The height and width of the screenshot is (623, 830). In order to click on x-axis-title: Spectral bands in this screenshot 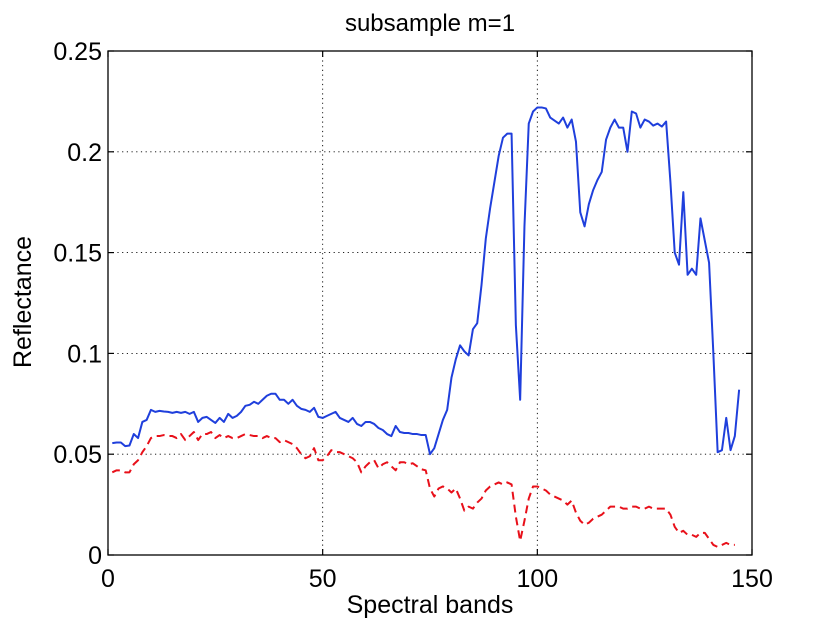, I will do `click(430, 605)`.